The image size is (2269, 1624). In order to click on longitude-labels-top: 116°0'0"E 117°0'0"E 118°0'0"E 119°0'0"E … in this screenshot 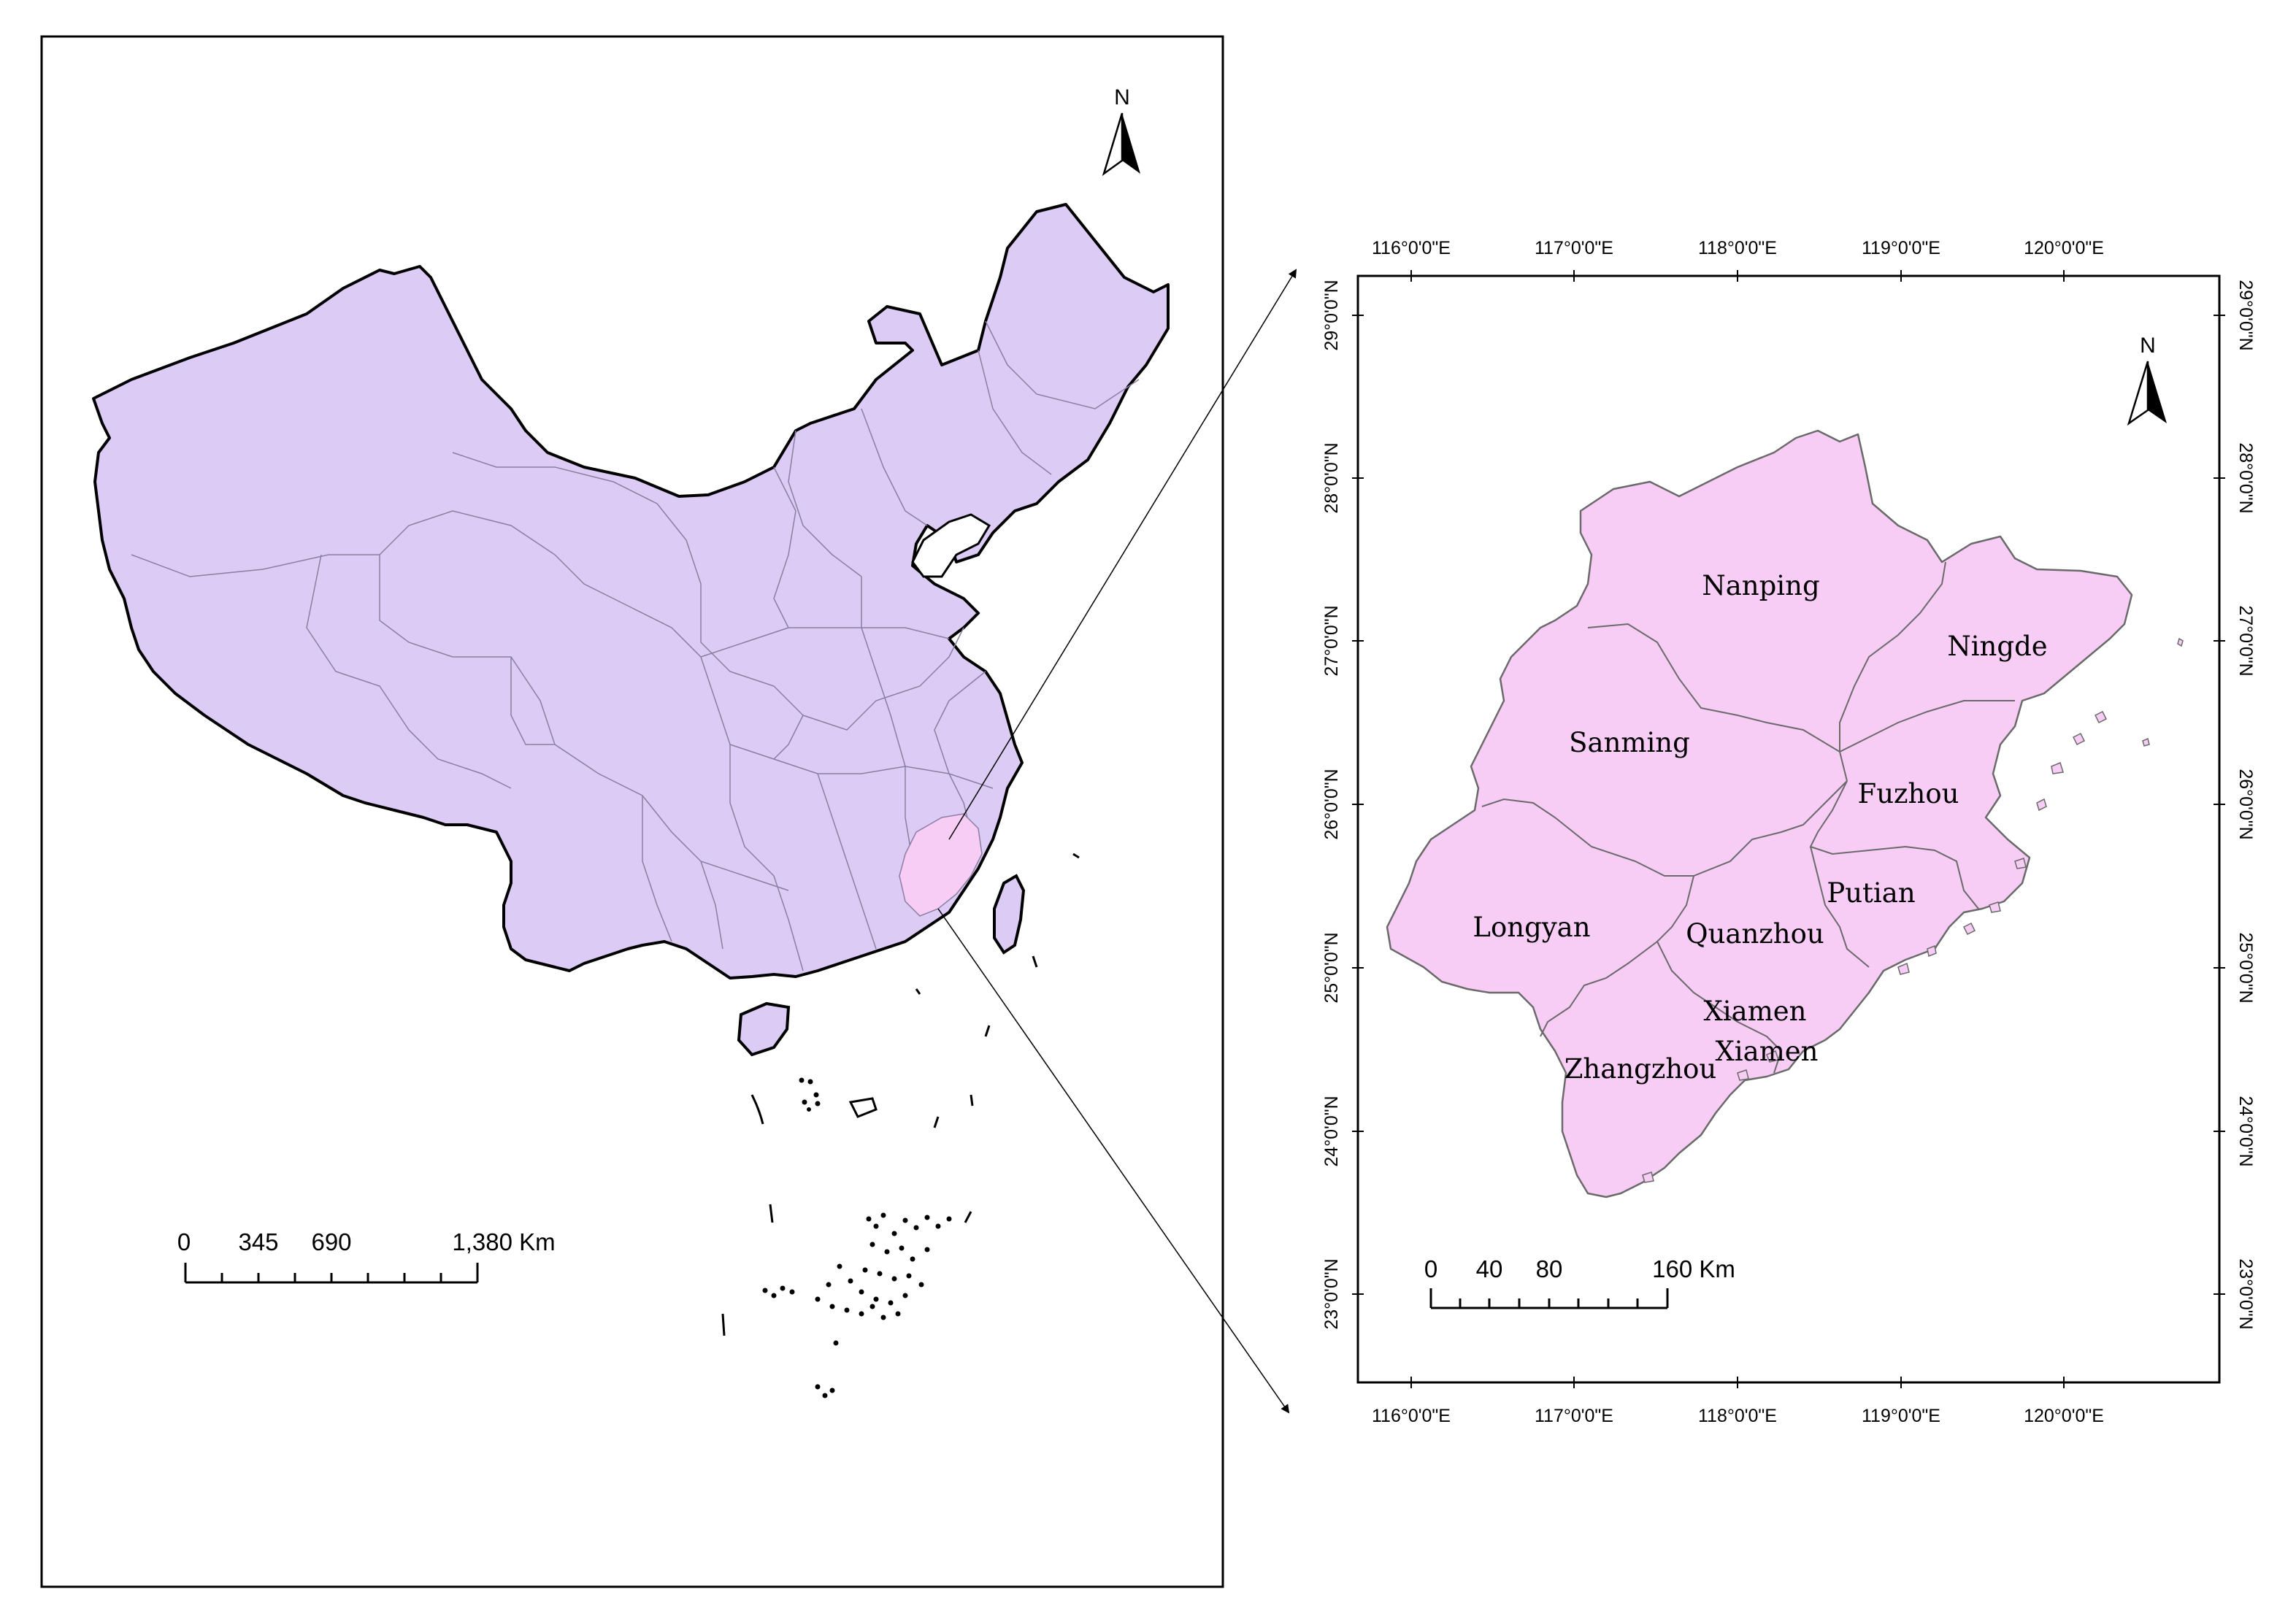, I will do `click(1738, 248)`.